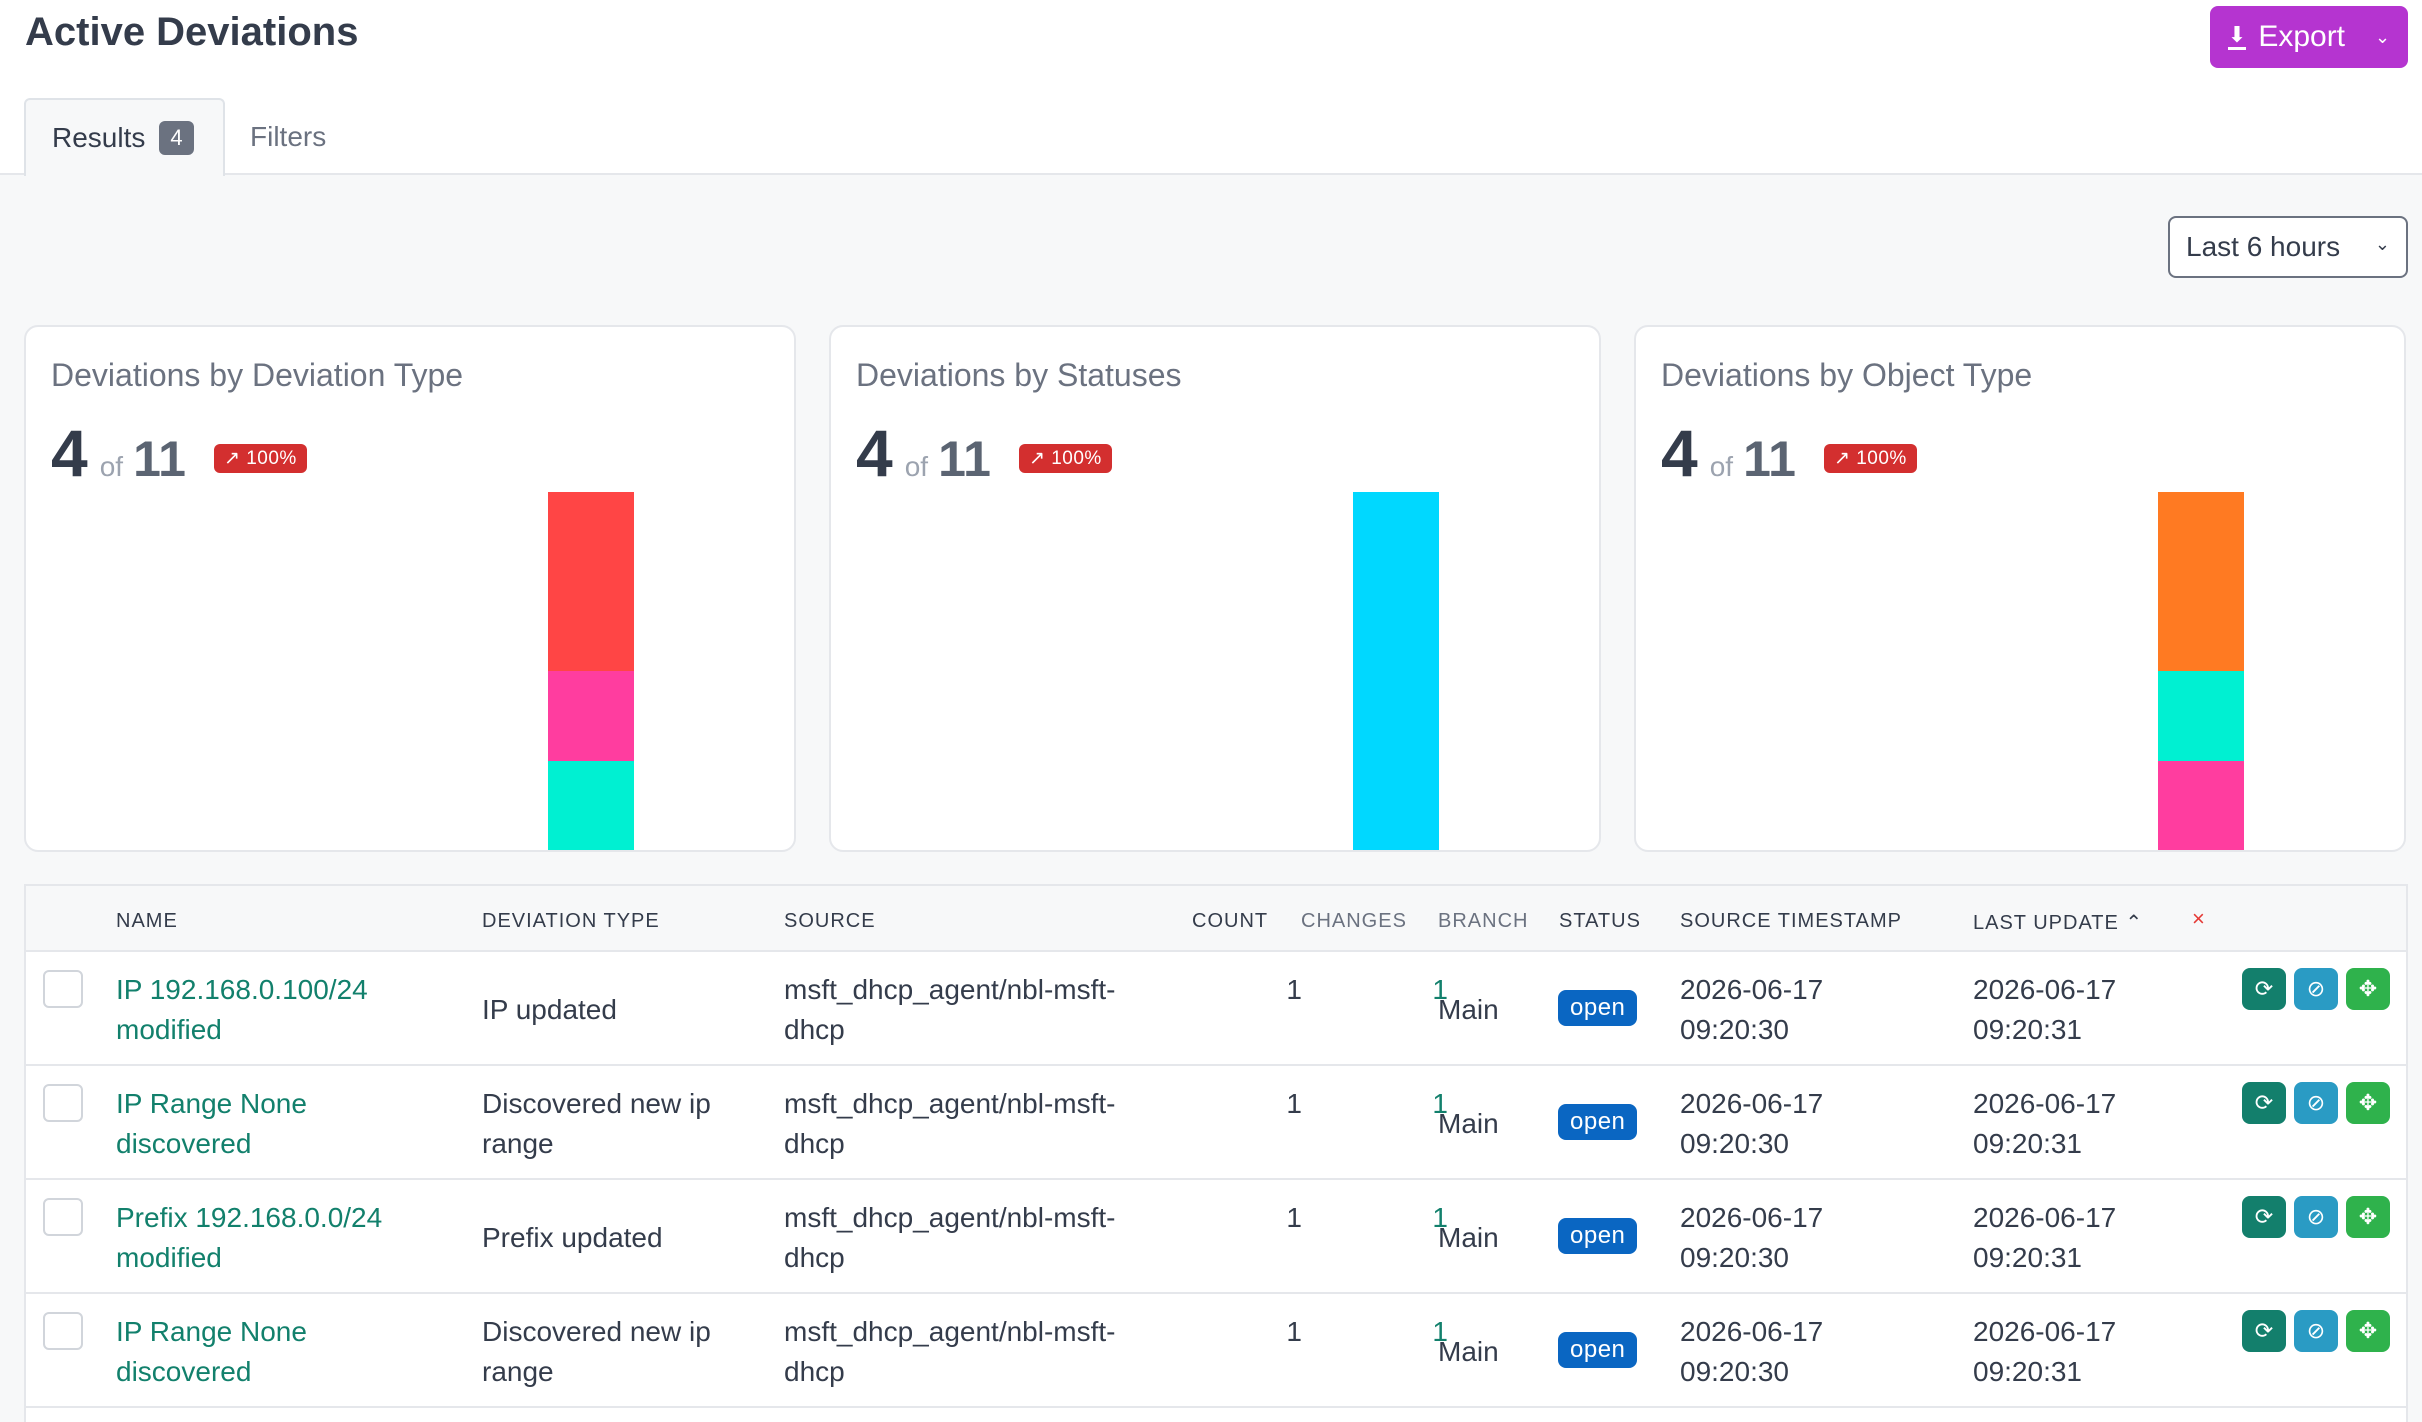 The height and width of the screenshot is (1422, 2422). What do you see at coordinates (2058, 923) in the screenshot?
I see `column-header-last-update: LAST UPDATE ⌃` at bounding box center [2058, 923].